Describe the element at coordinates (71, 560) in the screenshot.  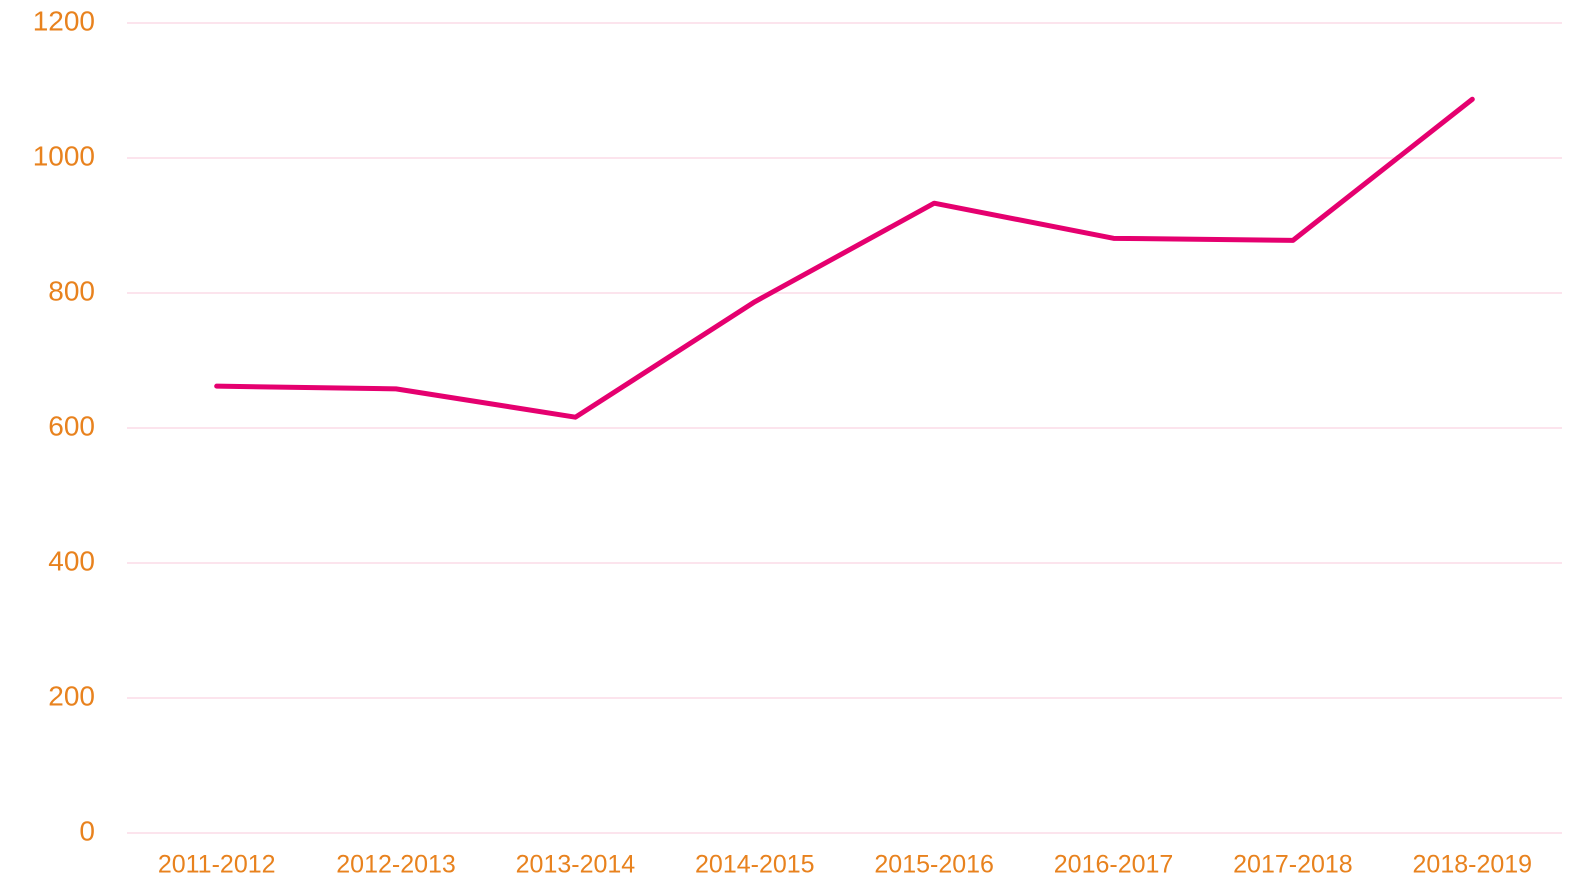
I see `y-tick-label: 400` at that location.